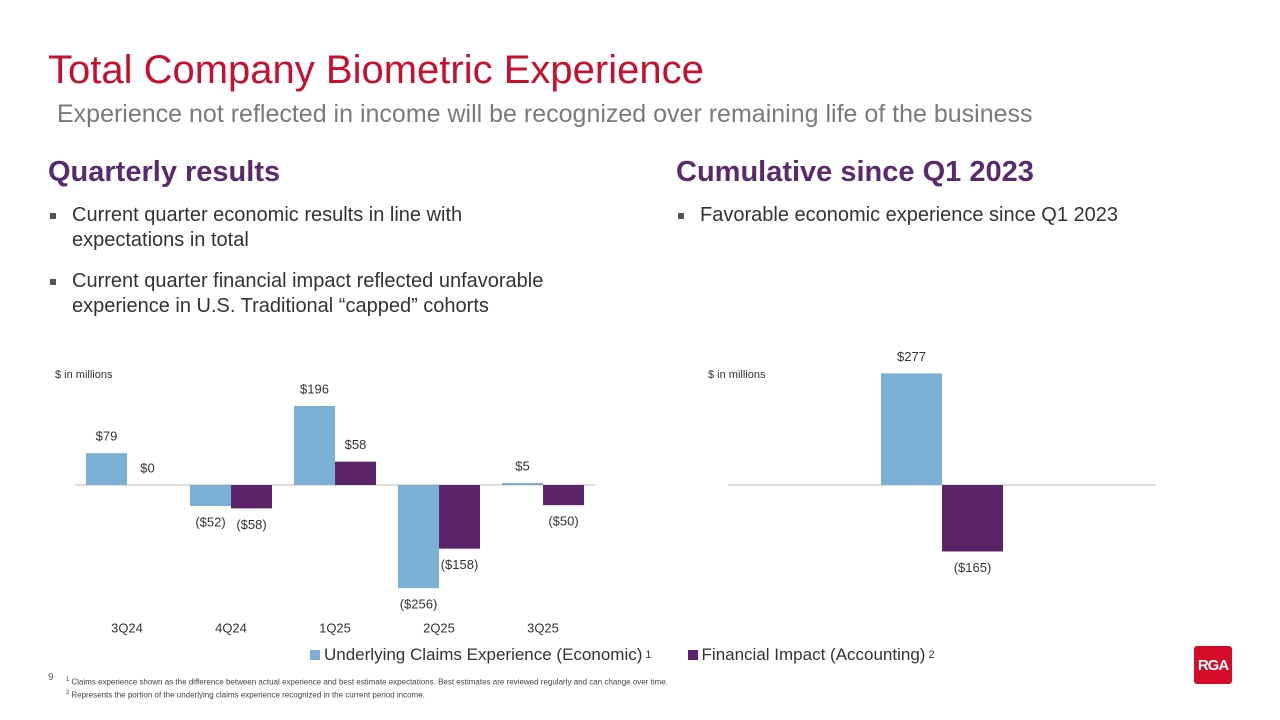 The width and height of the screenshot is (1280, 720). I want to click on value-label: ($52), so click(210, 521).